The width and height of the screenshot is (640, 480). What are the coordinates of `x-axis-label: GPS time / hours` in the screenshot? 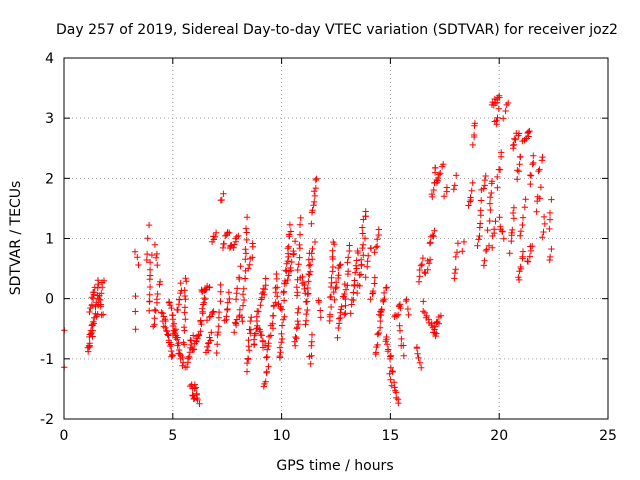 It's located at (334, 466).